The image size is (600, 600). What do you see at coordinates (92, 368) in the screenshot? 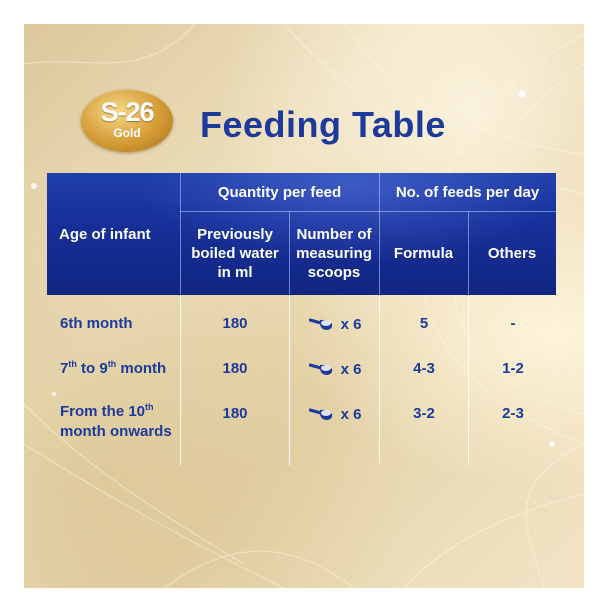
I see `row-2-age-mid: to 9` at bounding box center [92, 368].